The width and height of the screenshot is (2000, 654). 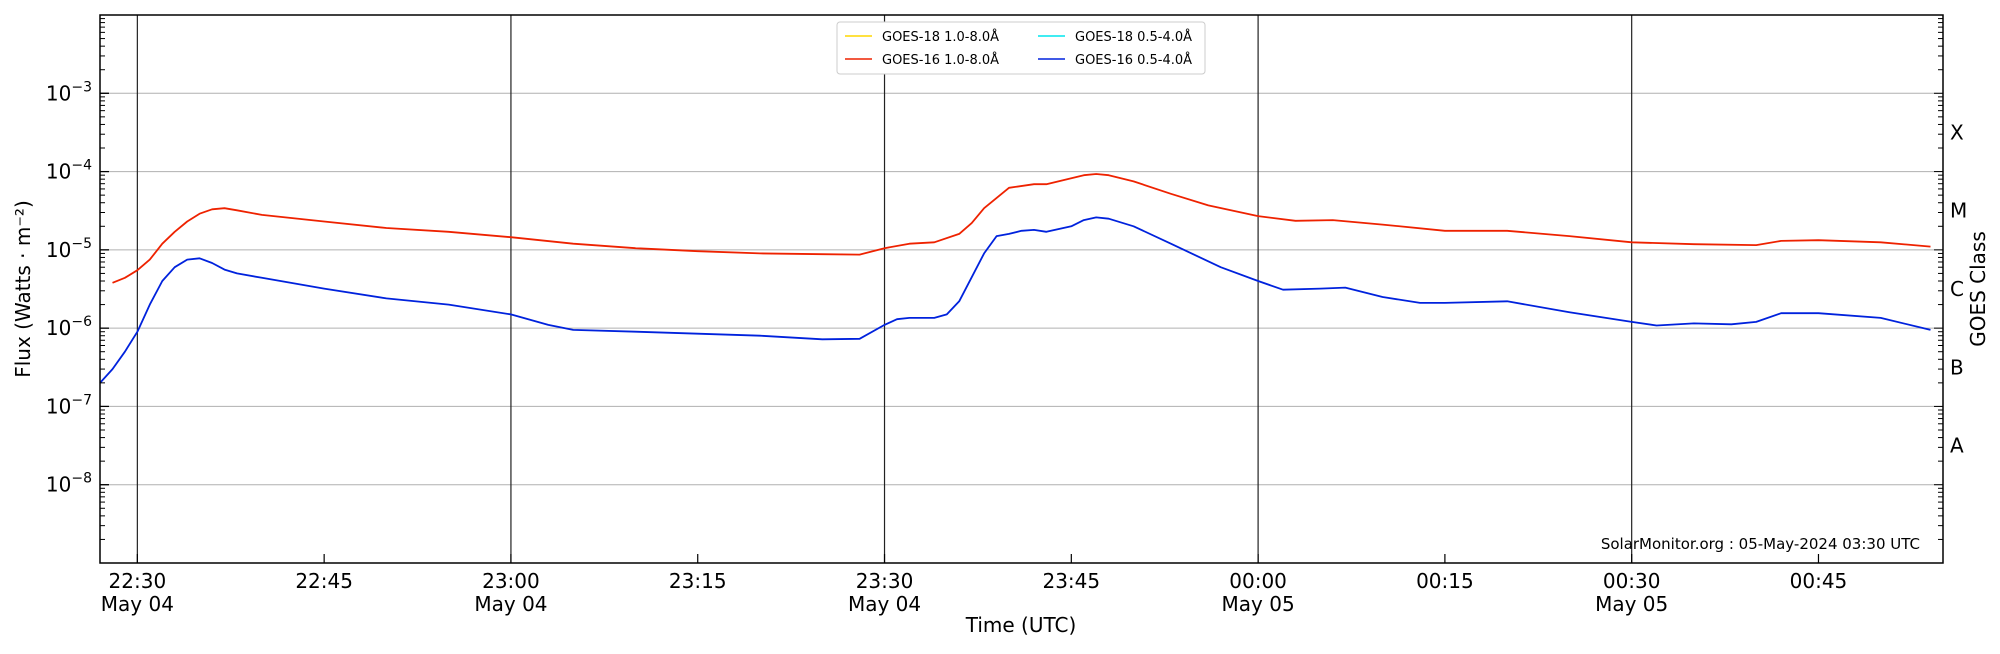 I want to click on goes-class-label: C, so click(x=1957, y=289).